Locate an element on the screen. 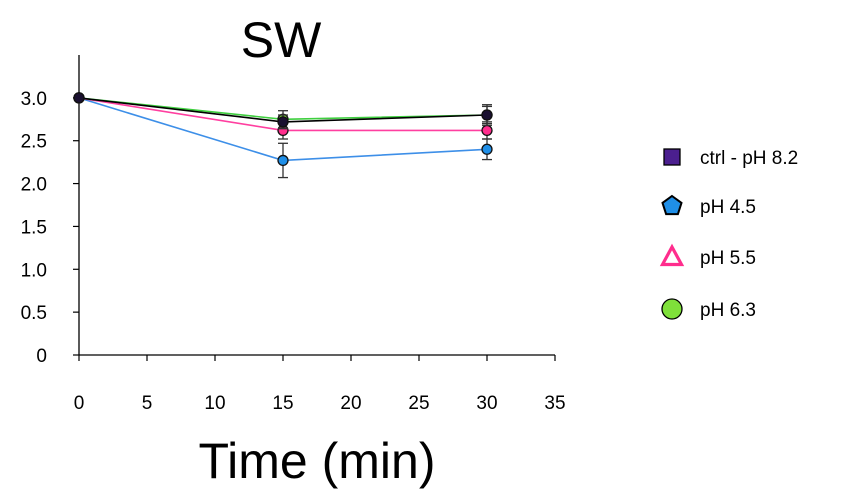  legend-item-2: pH 5.5 is located at coordinates (707, 256).